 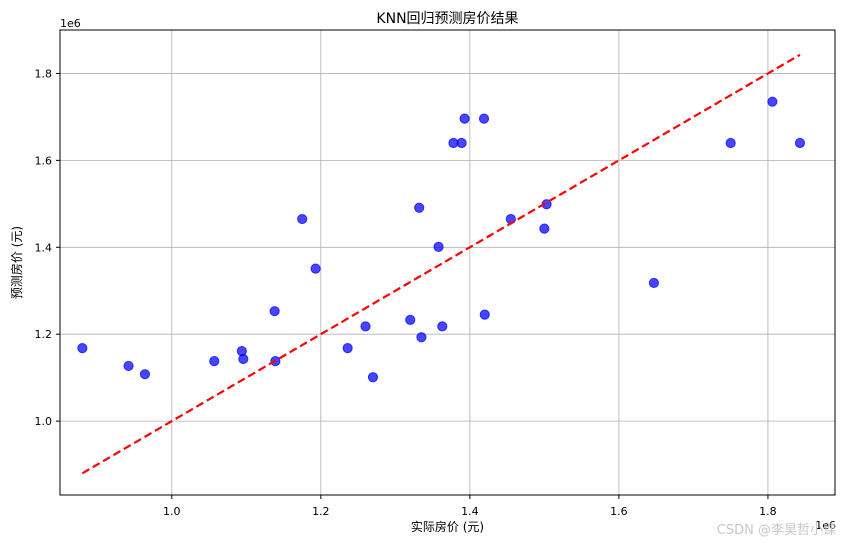 I want to click on chart-title: KNN回归预测房价结果, so click(x=447, y=18).